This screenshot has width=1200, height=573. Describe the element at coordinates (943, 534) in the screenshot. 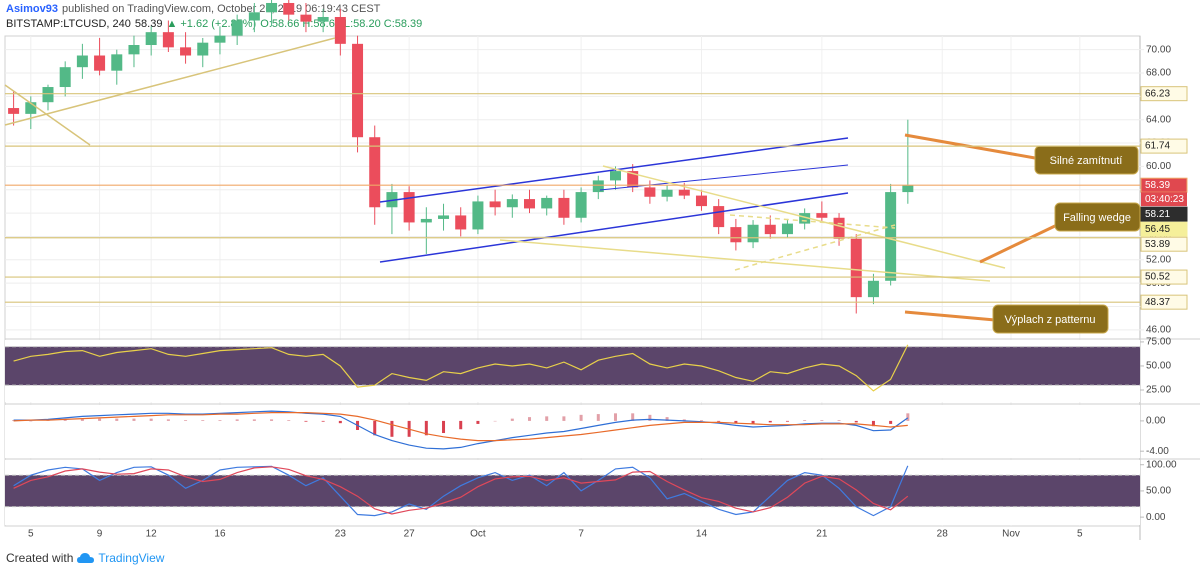

I see `x-tick-label: 28` at that location.